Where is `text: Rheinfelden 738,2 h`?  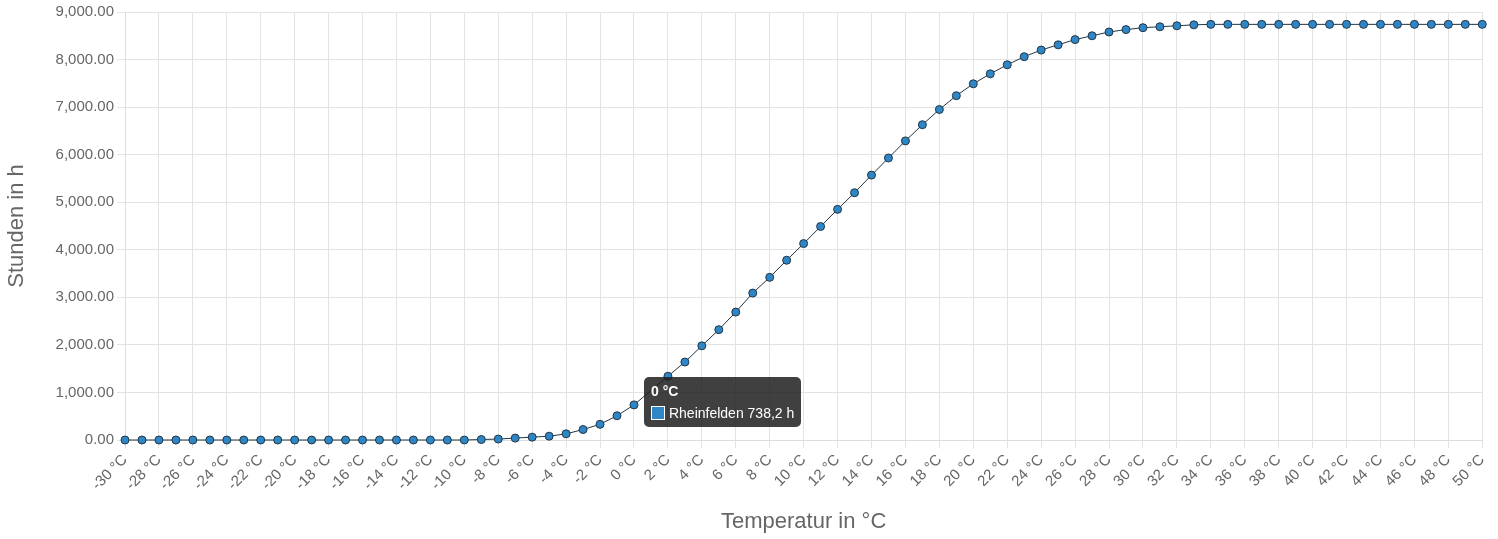
text: Rheinfelden 738,2 h is located at coordinates (731, 412).